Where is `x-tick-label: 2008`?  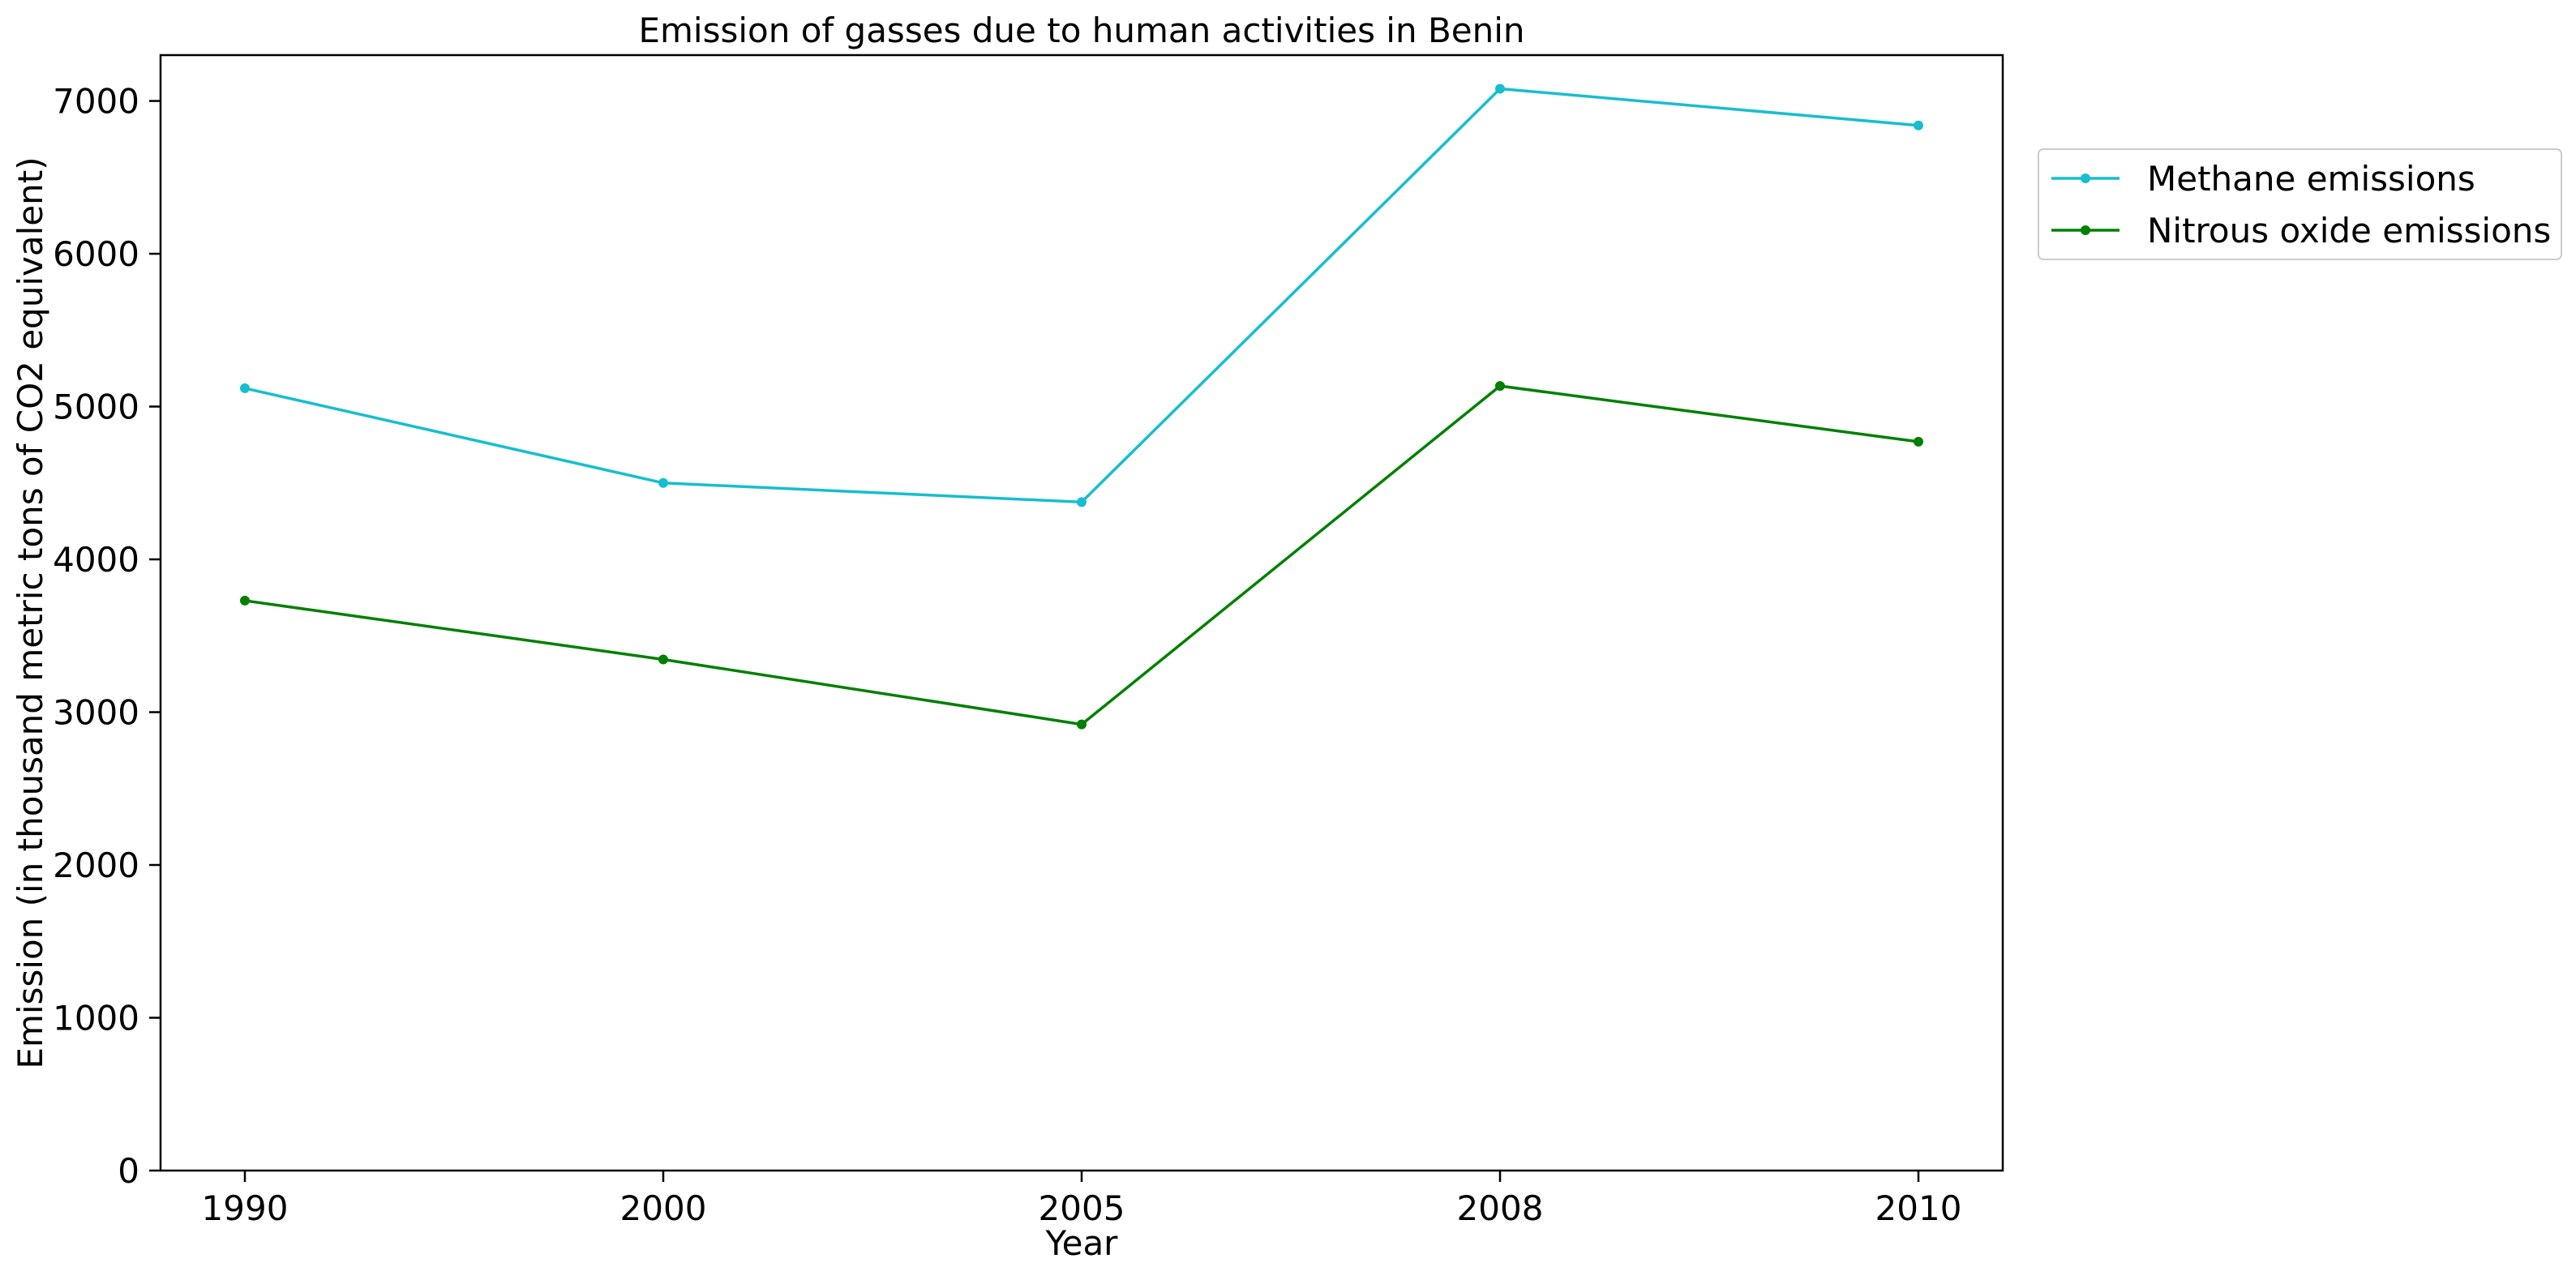
x-tick-label: 2008 is located at coordinates (1500, 1208).